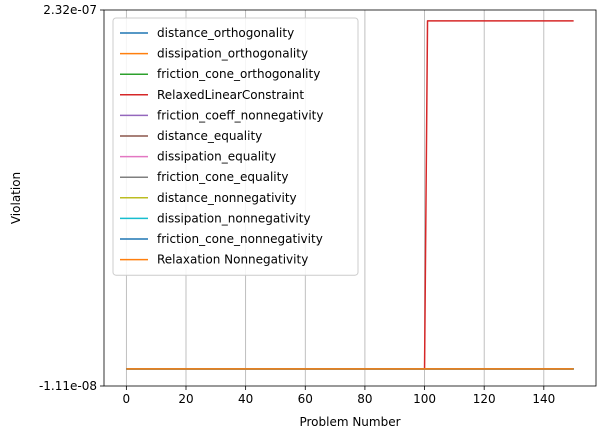 The image size is (612, 438). What do you see at coordinates (349, 422) in the screenshot?
I see `x-axis-label: Problem Number` at bounding box center [349, 422].